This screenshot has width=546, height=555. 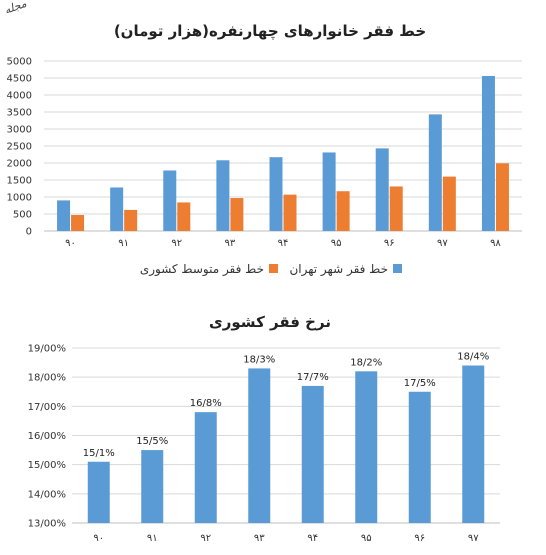 What do you see at coordinates (313, 377) in the screenshot?
I see `data-label: 17/7%` at bounding box center [313, 377].